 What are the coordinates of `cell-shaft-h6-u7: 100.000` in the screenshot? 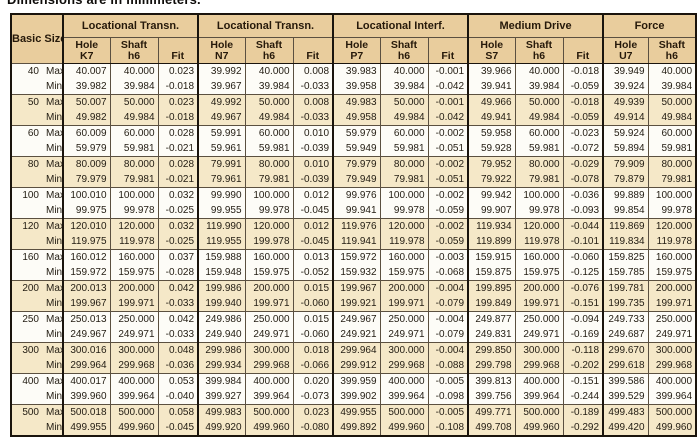 It's located at (672, 195).